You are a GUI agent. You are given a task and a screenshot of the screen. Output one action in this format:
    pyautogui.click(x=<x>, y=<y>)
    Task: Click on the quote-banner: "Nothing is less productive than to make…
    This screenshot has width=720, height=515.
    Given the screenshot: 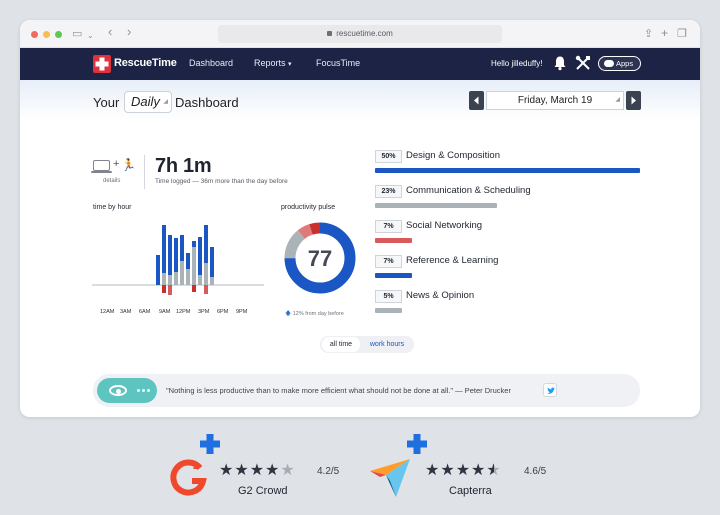 What is the action you would take?
    pyautogui.click(x=366, y=390)
    